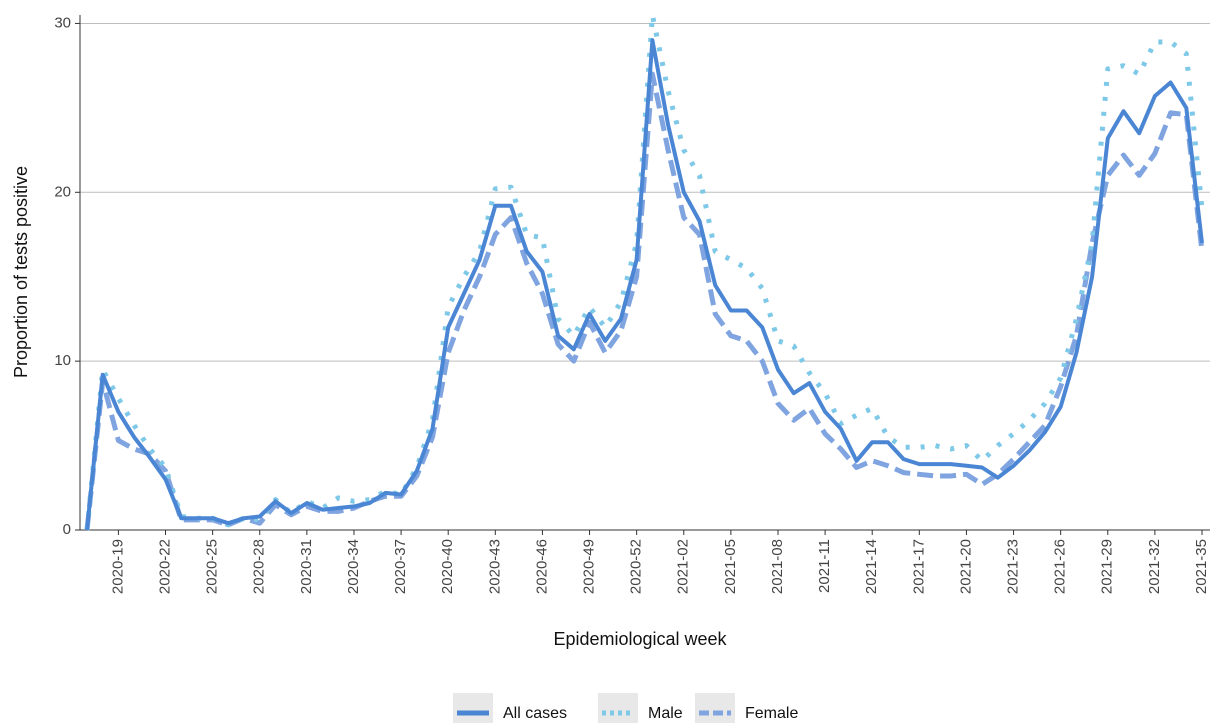 This screenshot has width=1212, height=724. Describe the element at coordinates (306, 566) in the screenshot. I see `x-tick-label: 2020-31` at that location.